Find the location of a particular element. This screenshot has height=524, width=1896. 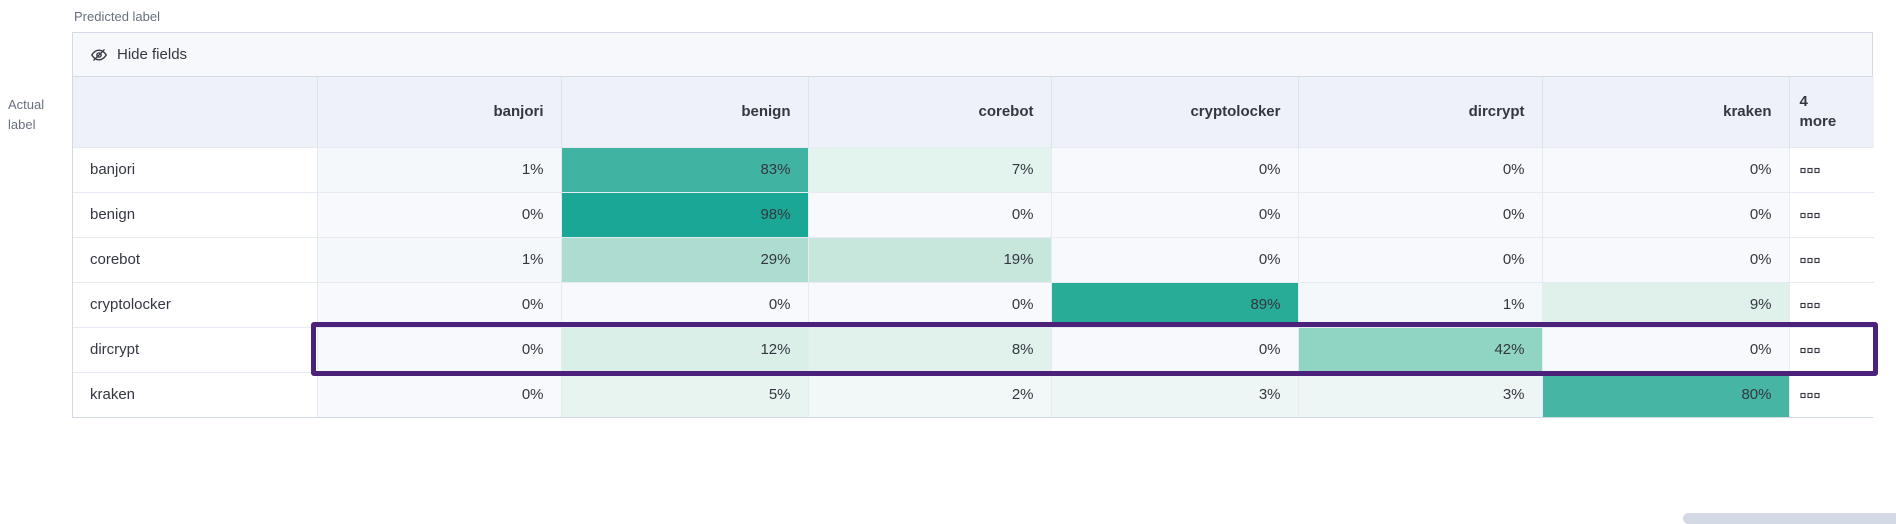

column-header-dircrypt: dircrypt is located at coordinates (1419, 112).